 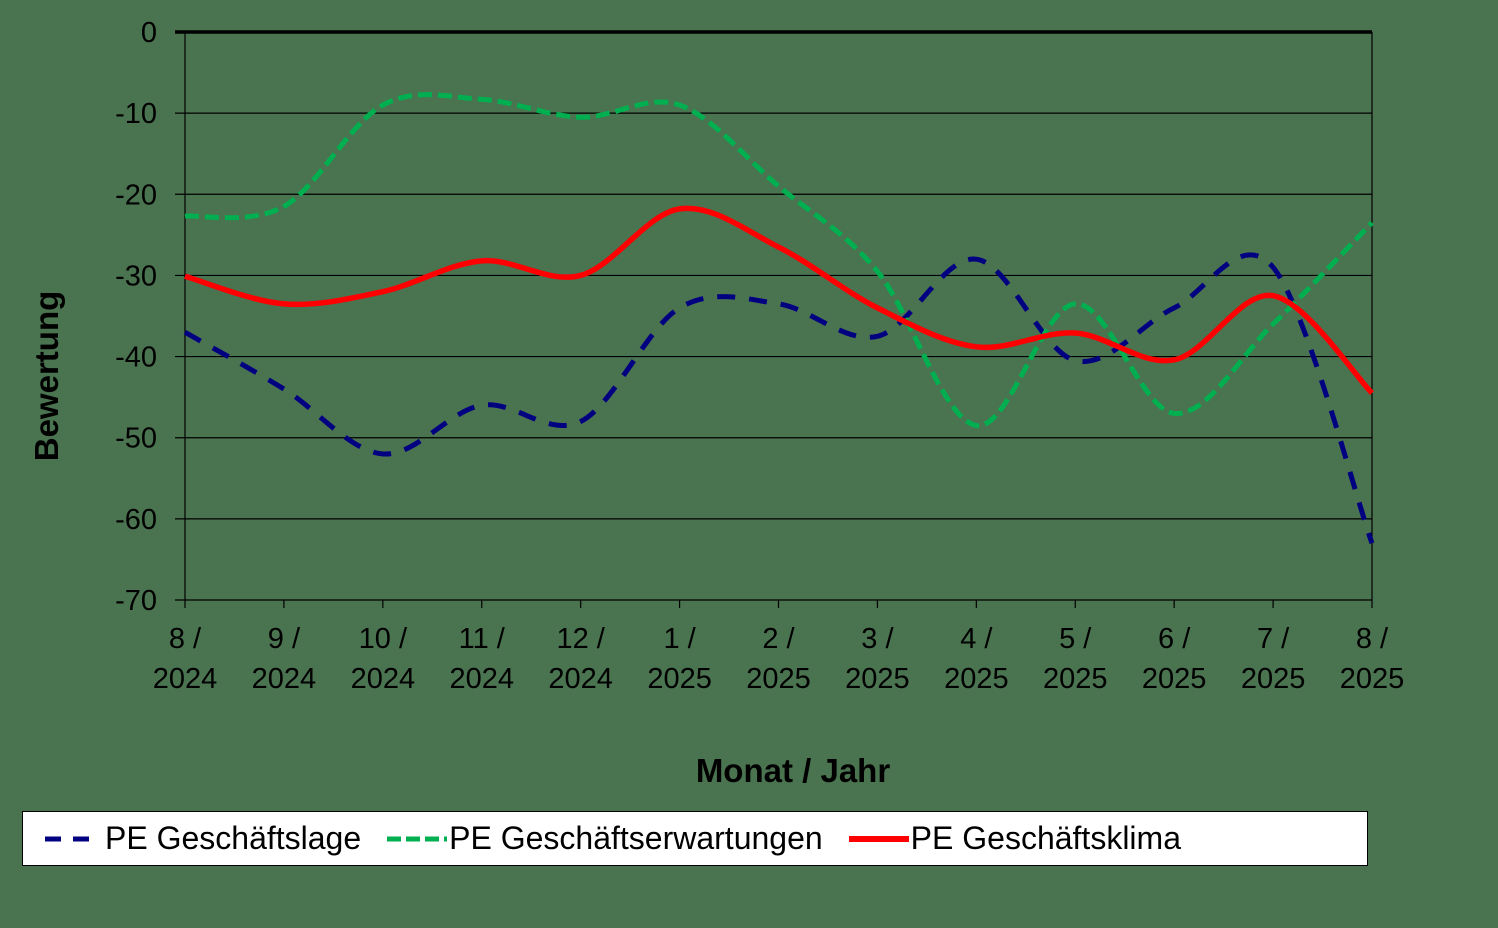 What do you see at coordinates (185, 659) in the screenshot?
I see `x-tick-label: 8 /2024` at bounding box center [185, 659].